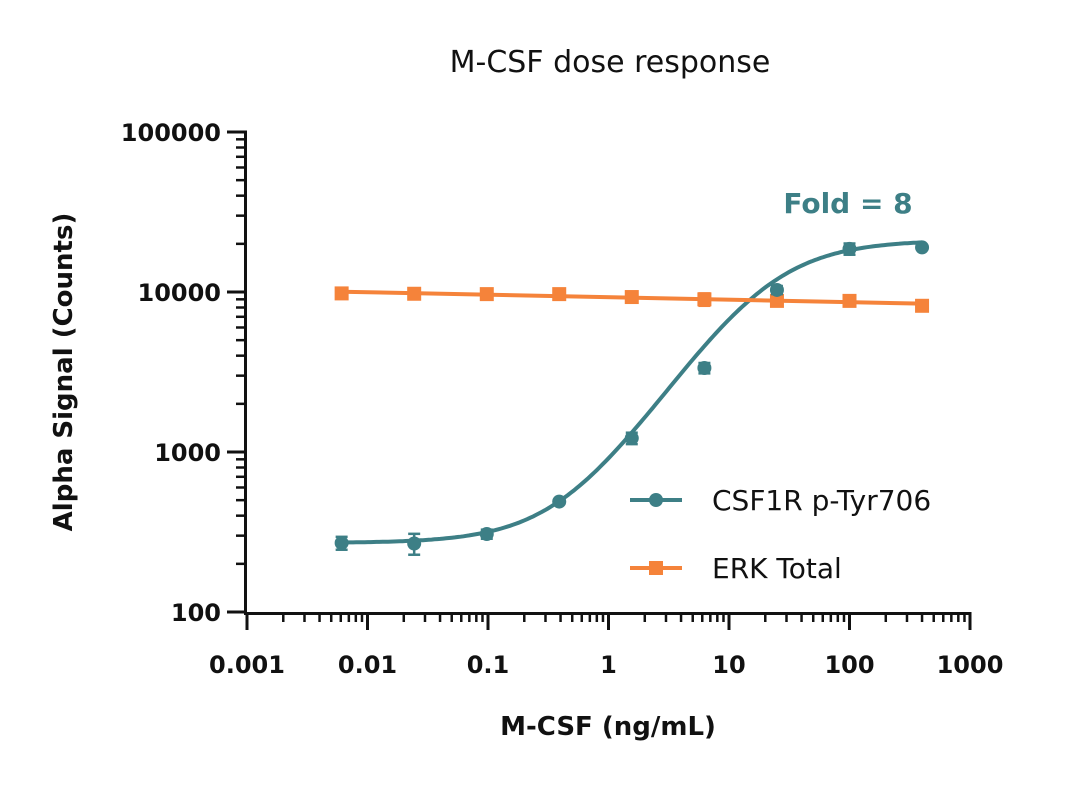  What do you see at coordinates (608, 727) in the screenshot?
I see `x-axis-label: M-CSF (ng/mL)` at bounding box center [608, 727].